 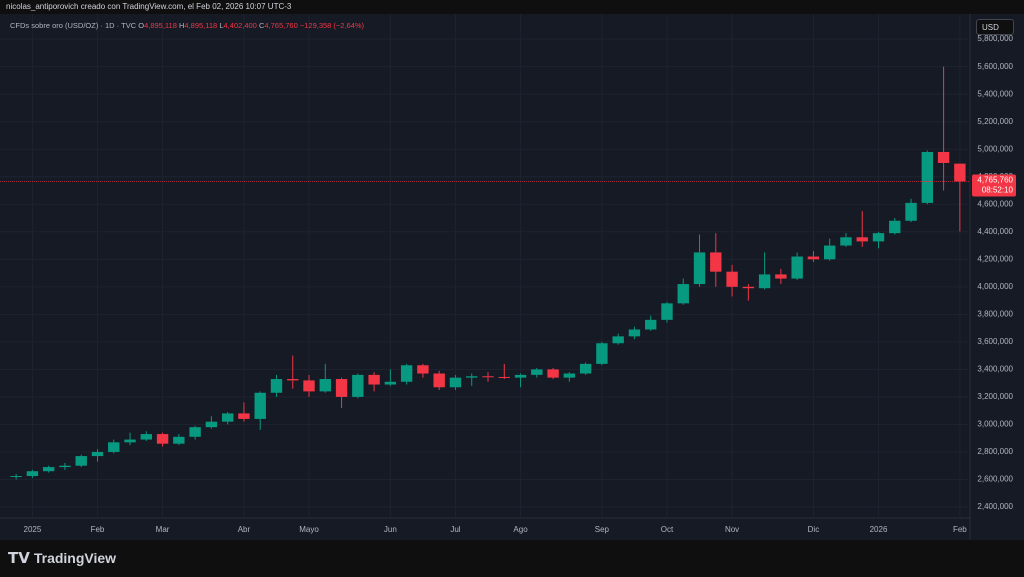 What do you see at coordinates (602, 529) in the screenshot?
I see `x-tick-label: Sep` at bounding box center [602, 529].